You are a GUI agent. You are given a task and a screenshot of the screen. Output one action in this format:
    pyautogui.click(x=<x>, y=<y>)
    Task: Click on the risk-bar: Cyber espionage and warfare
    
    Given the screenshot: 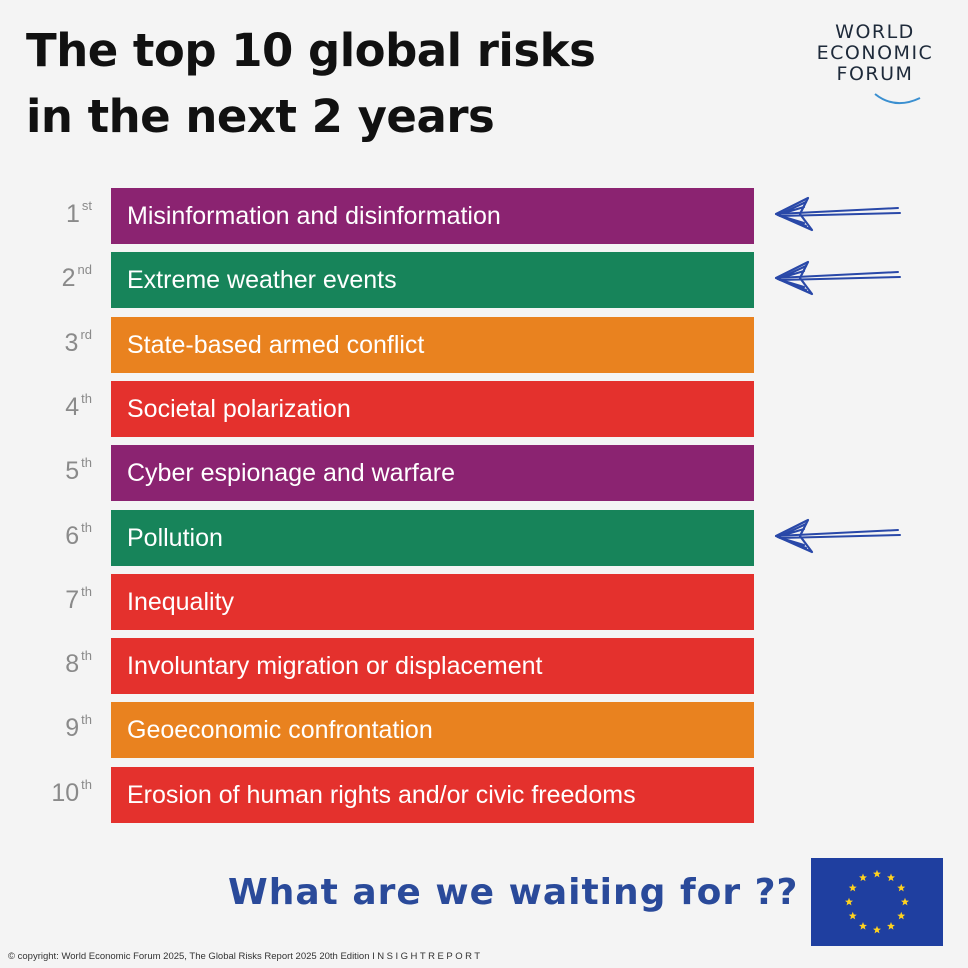 What is the action you would take?
    pyautogui.click(x=432, y=473)
    